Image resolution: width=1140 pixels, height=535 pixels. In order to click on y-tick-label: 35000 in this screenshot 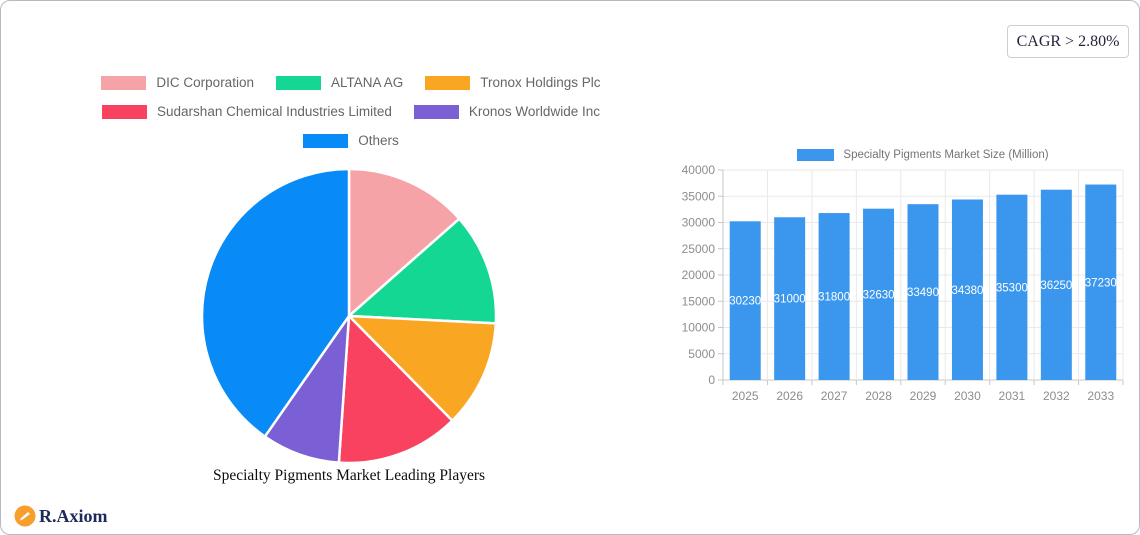, I will do `click(699, 196)`.